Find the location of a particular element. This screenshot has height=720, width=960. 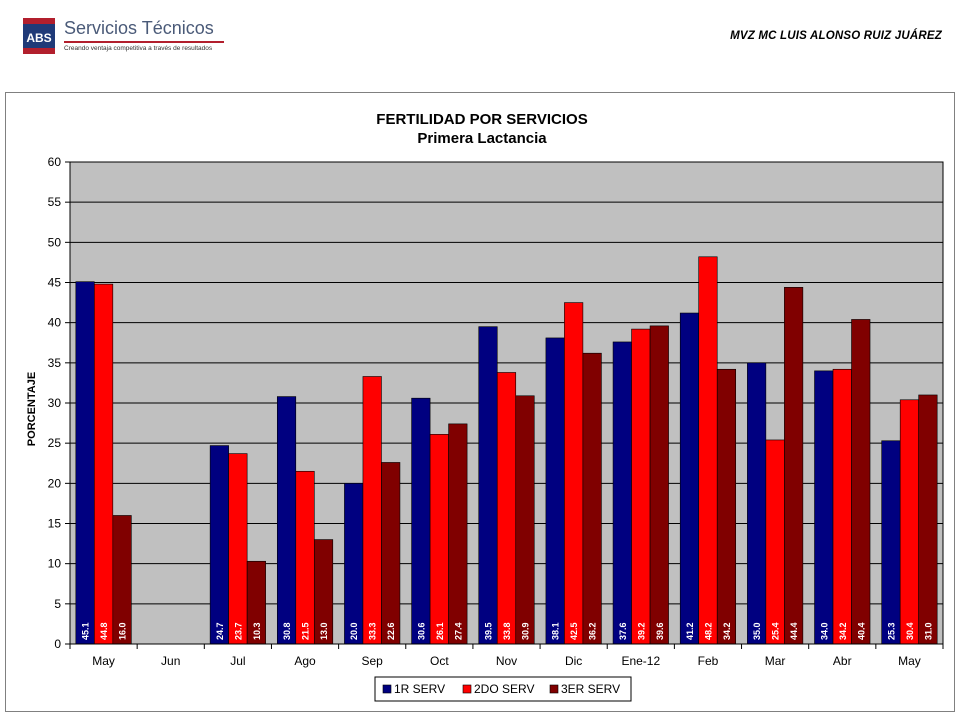

legend-box is located at coordinates (503, 689).